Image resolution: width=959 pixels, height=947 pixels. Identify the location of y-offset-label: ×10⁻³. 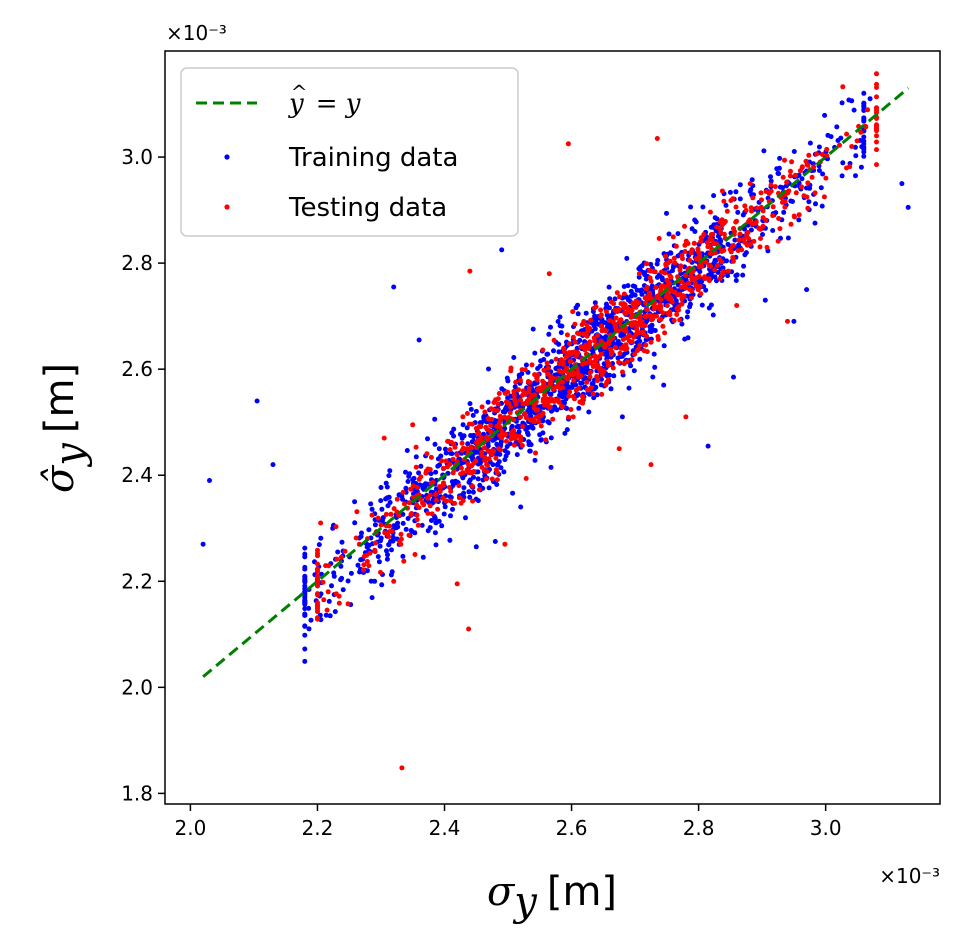
(196, 33).